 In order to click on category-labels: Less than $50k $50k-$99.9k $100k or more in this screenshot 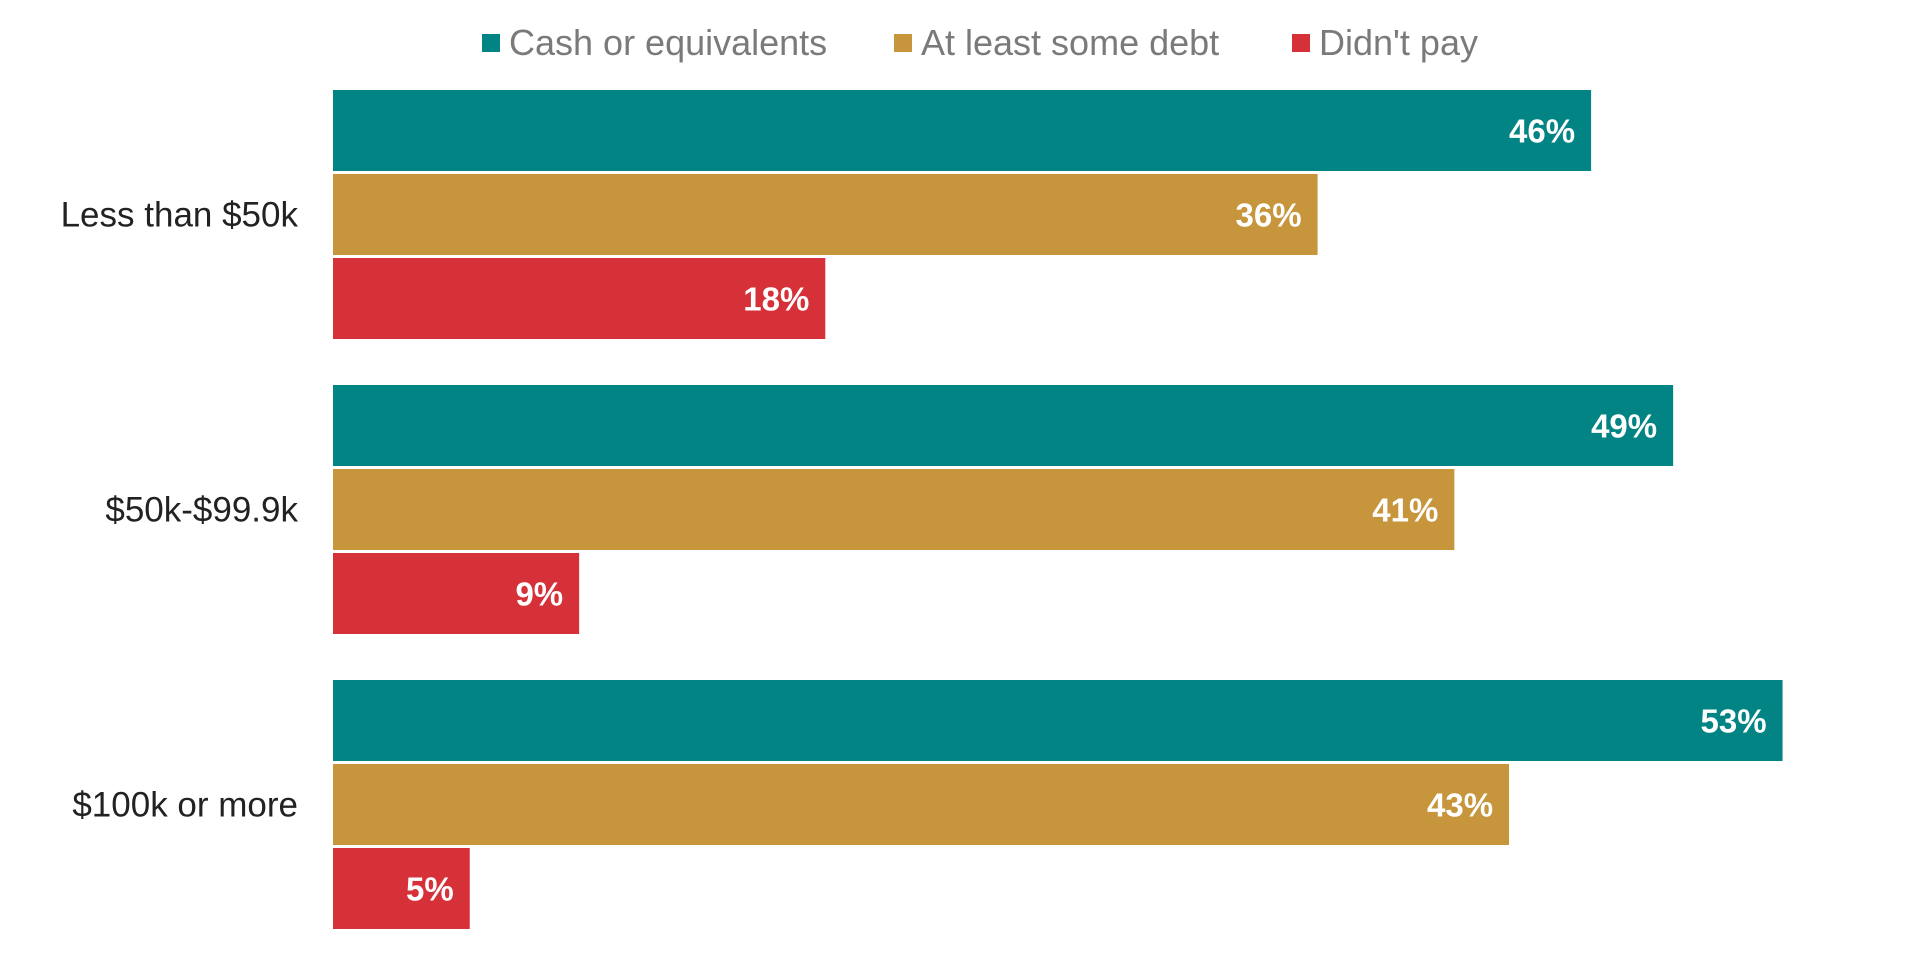, I will do `click(180, 510)`.